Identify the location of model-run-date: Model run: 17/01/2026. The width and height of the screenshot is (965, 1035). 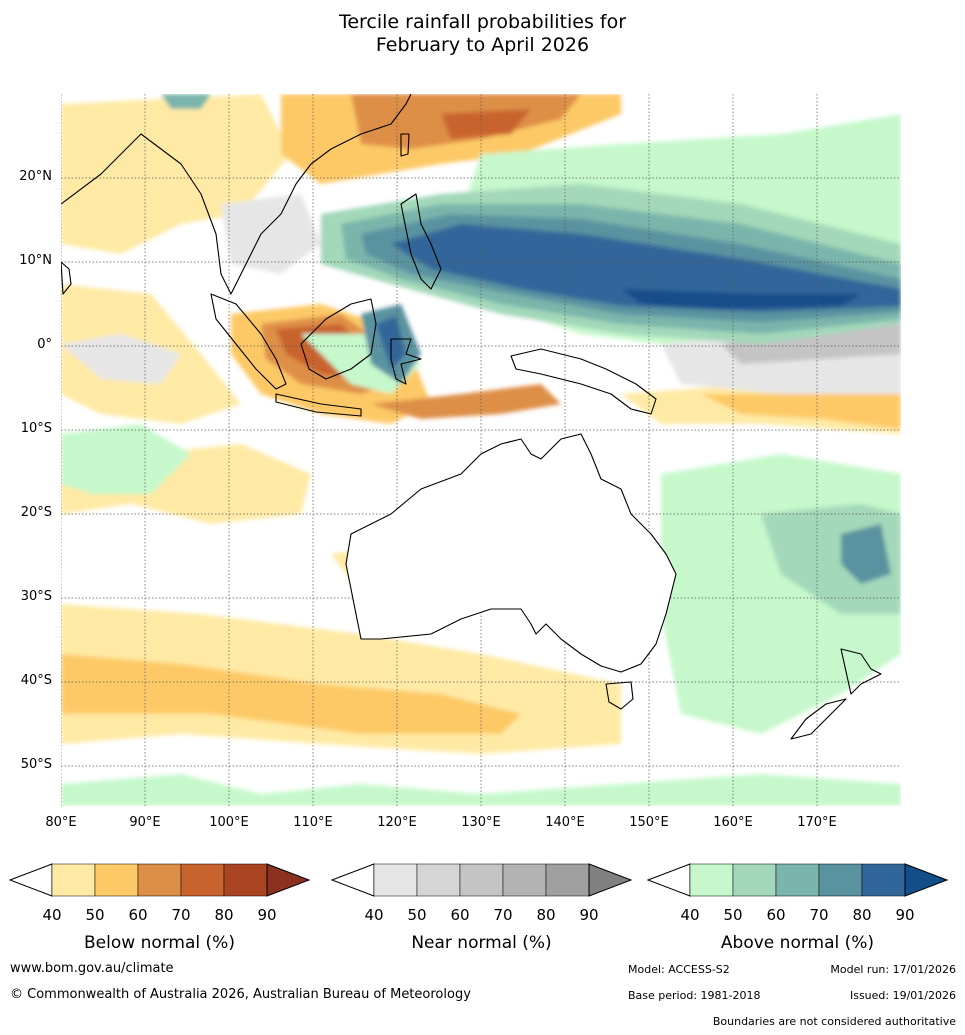
(893, 969).